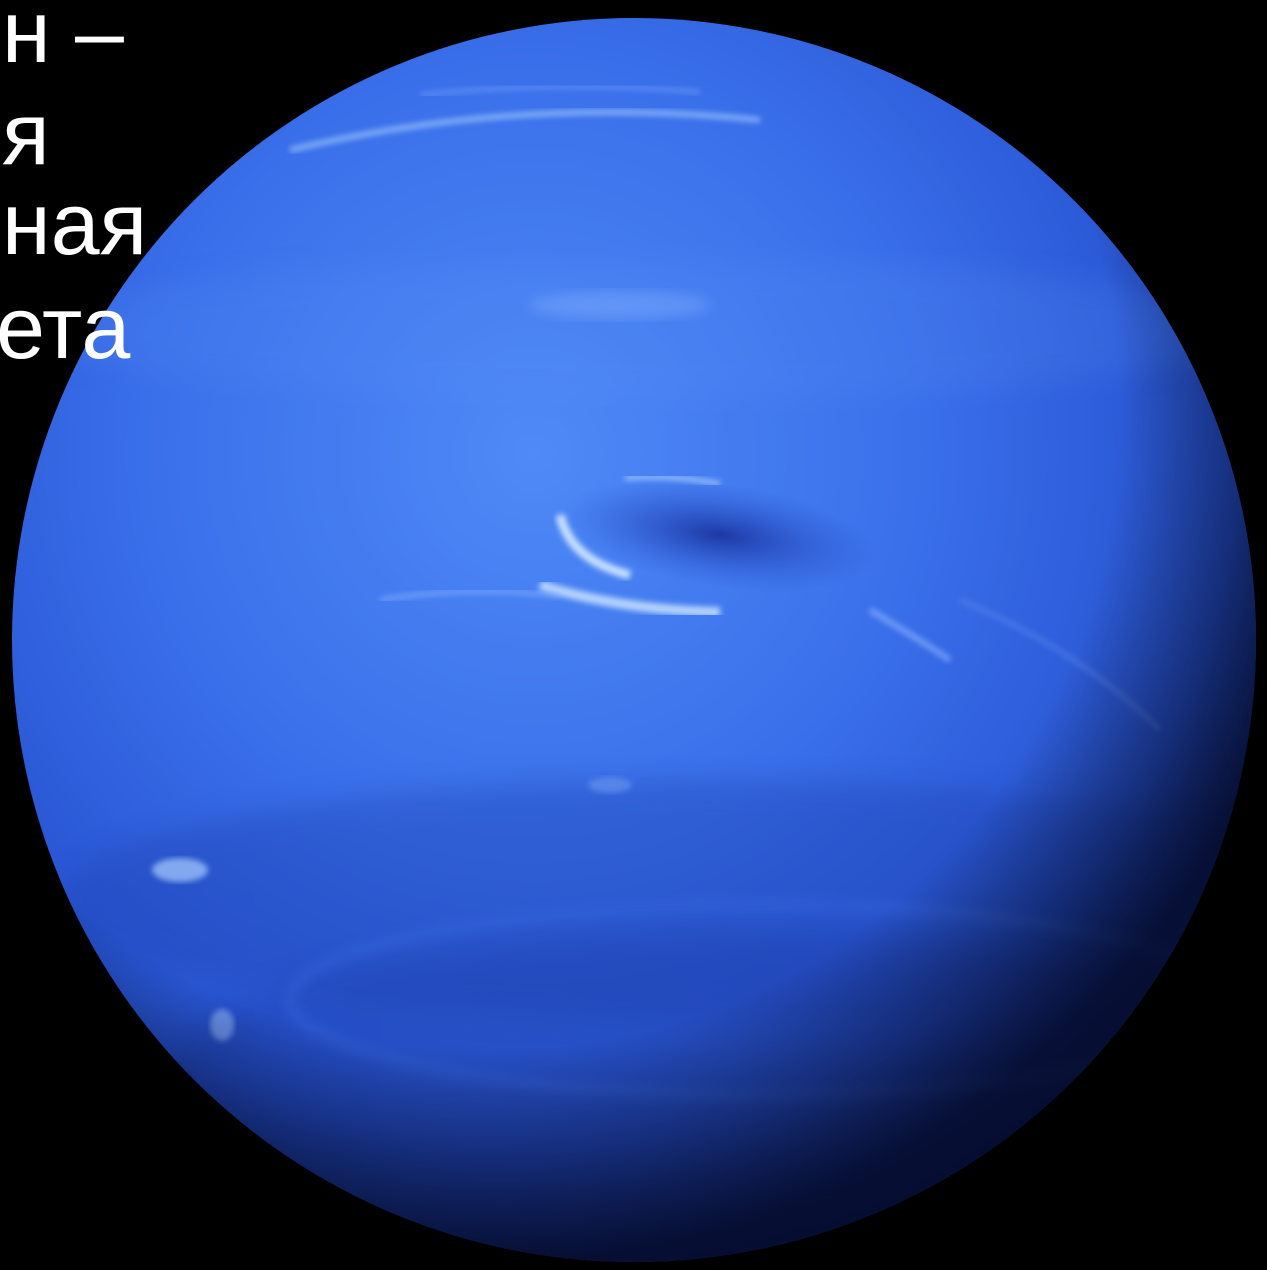 The height and width of the screenshot is (1270, 1267). I want to click on caption-line: н –, so click(63, 40).